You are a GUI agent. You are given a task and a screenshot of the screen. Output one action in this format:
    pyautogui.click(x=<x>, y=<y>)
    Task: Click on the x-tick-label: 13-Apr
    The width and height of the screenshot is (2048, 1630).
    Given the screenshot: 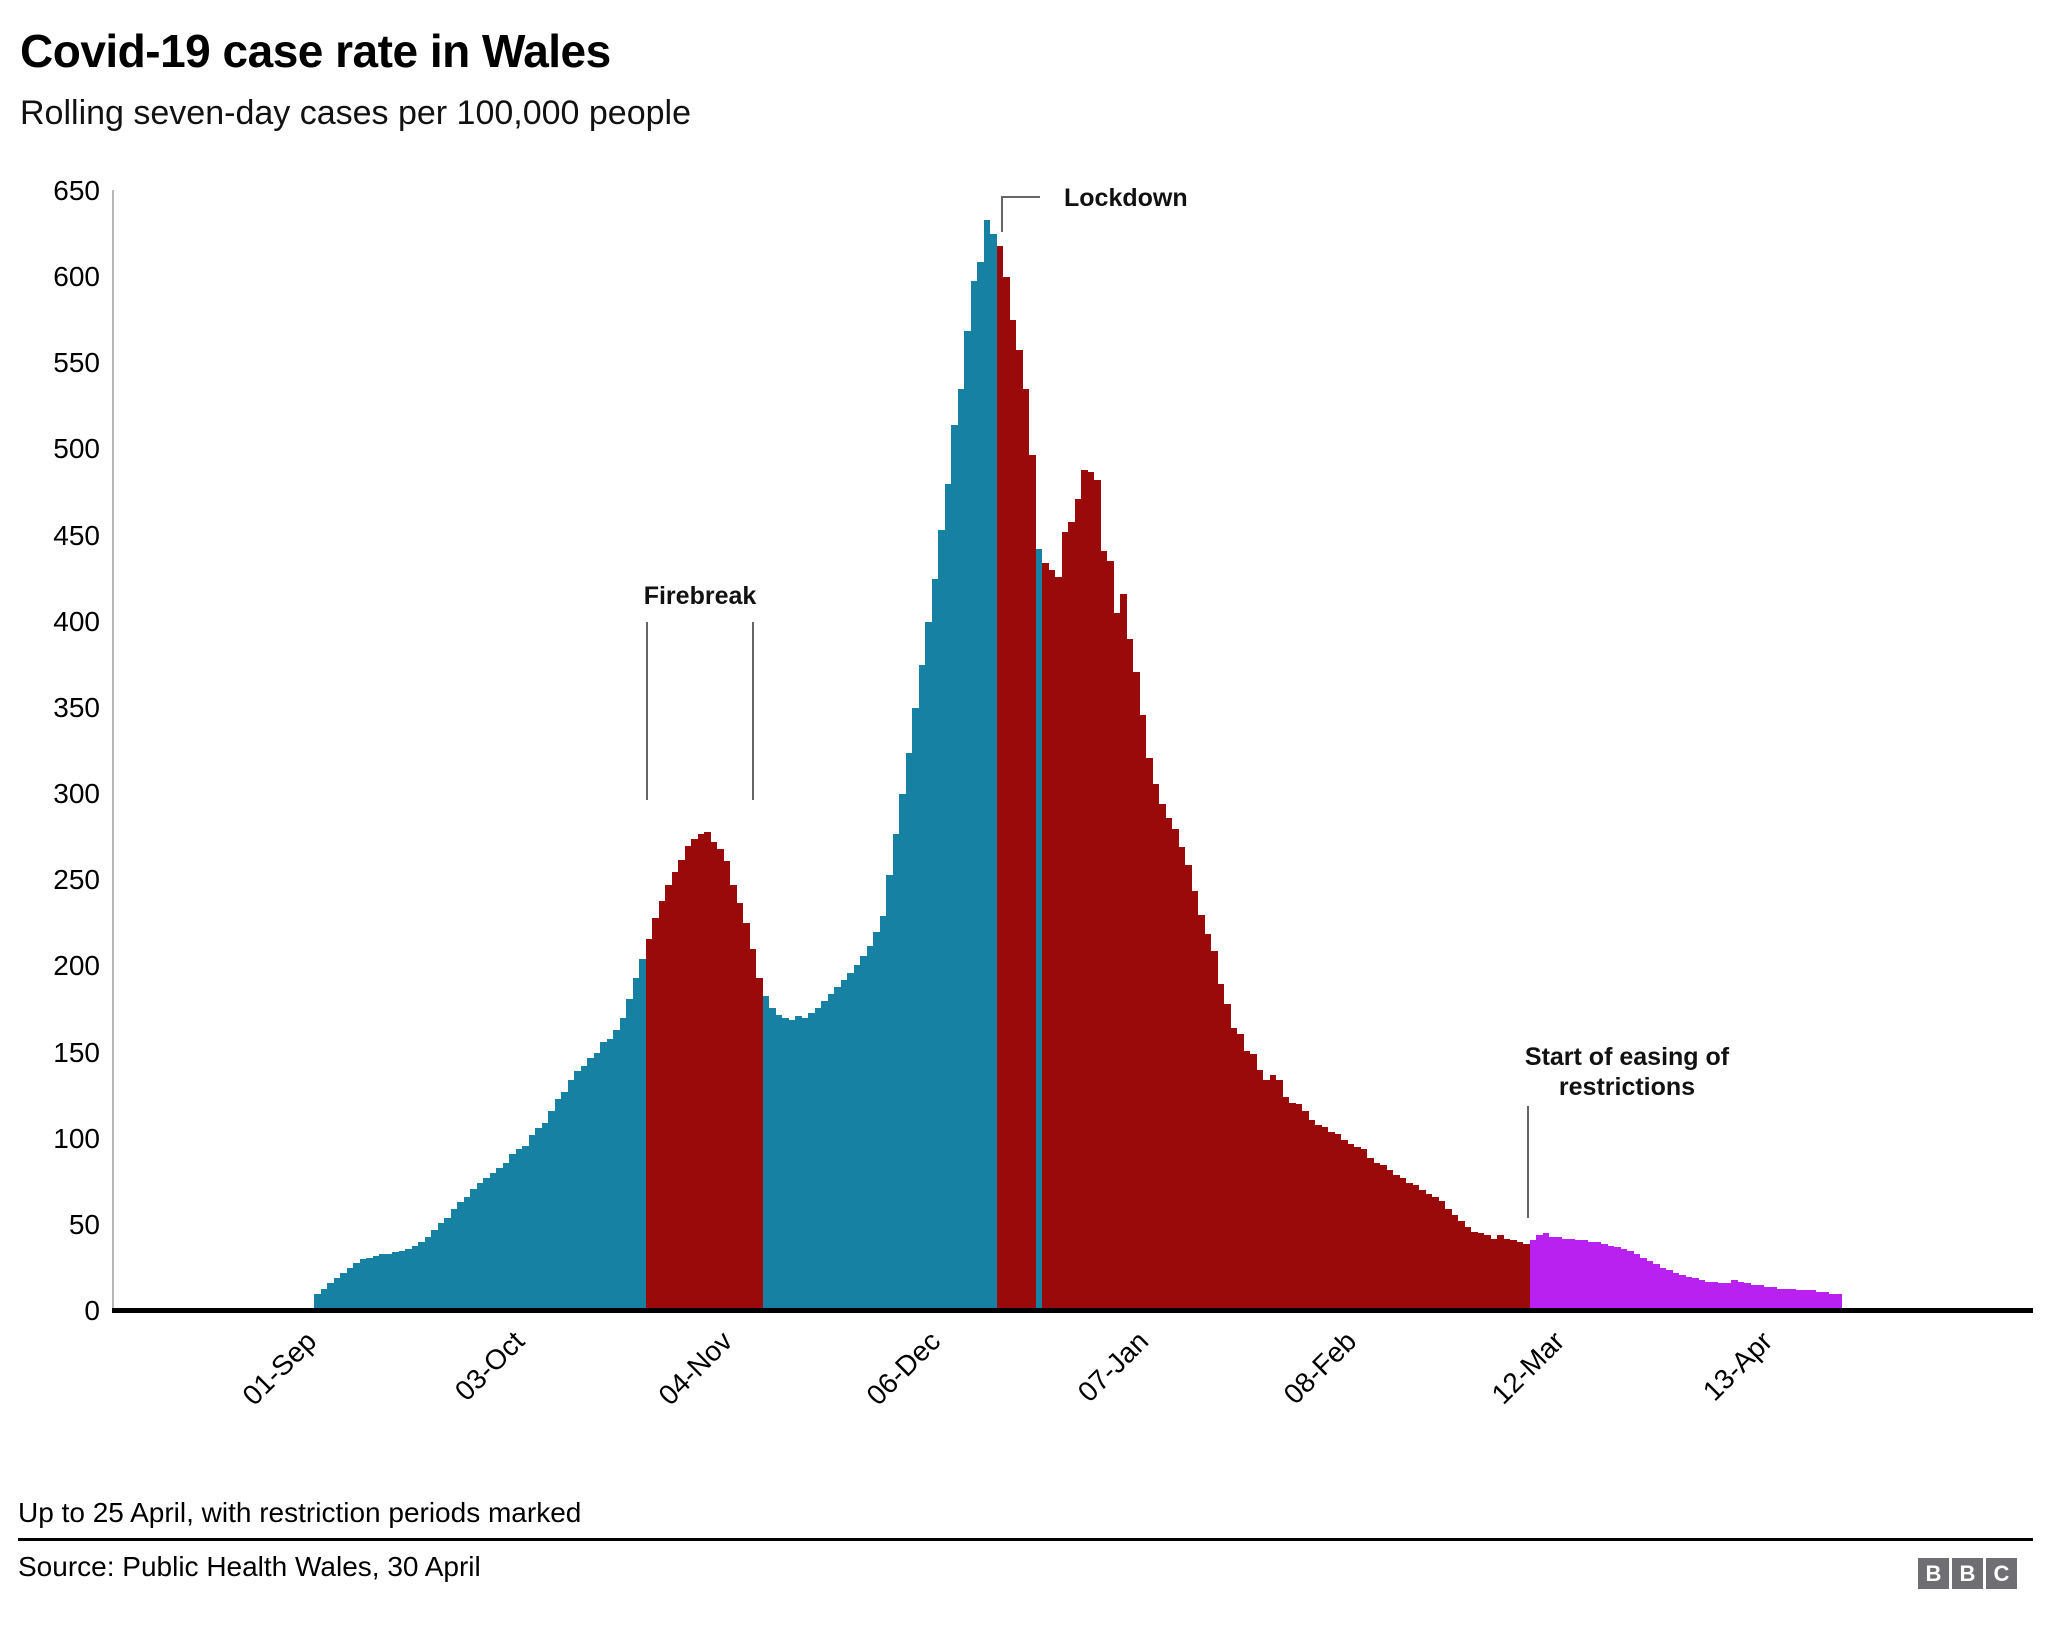 What is the action you would take?
    pyautogui.click(x=1737, y=1366)
    